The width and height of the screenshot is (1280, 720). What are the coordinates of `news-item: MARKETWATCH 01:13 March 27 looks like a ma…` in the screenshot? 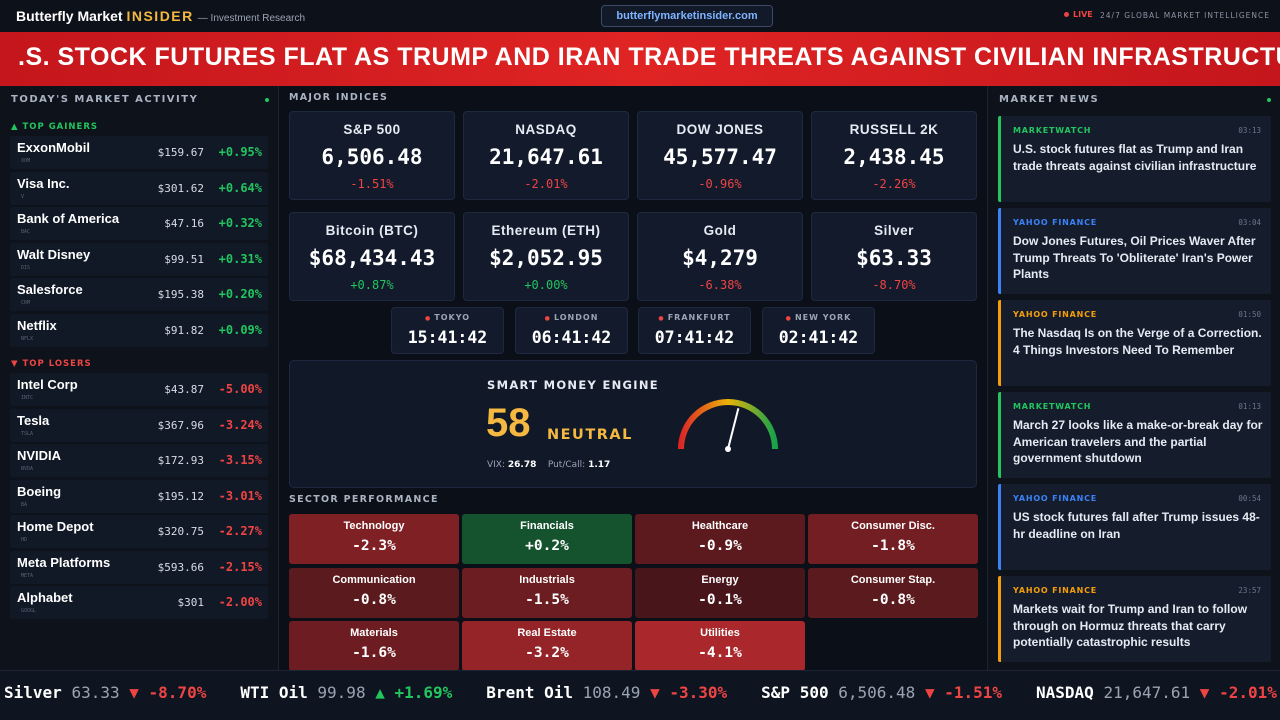 It's located at (1134, 435).